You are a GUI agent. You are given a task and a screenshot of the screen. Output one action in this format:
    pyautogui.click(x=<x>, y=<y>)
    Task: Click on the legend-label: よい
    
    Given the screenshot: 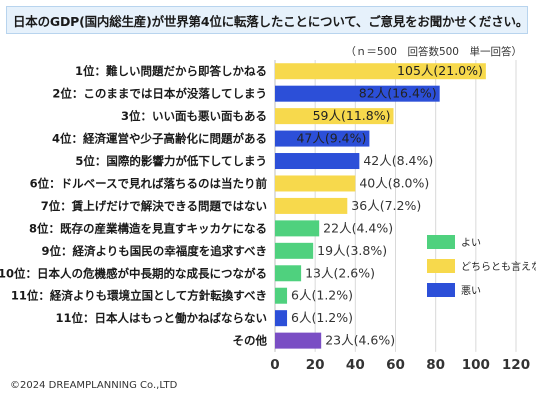 What is the action you would take?
    pyautogui.click(x=471, y=243)
    